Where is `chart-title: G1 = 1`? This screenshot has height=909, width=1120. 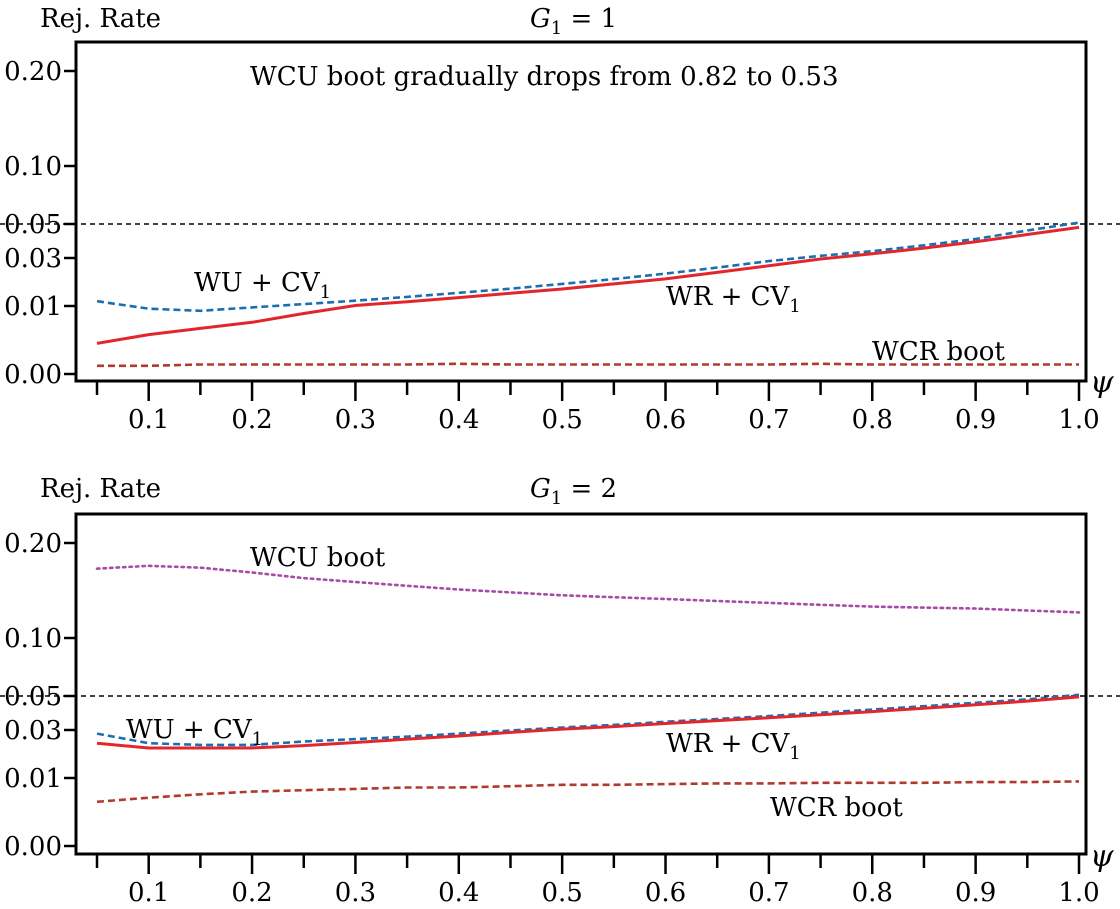
chart-title: G1 = 1 is located at coordinates (573, 21).